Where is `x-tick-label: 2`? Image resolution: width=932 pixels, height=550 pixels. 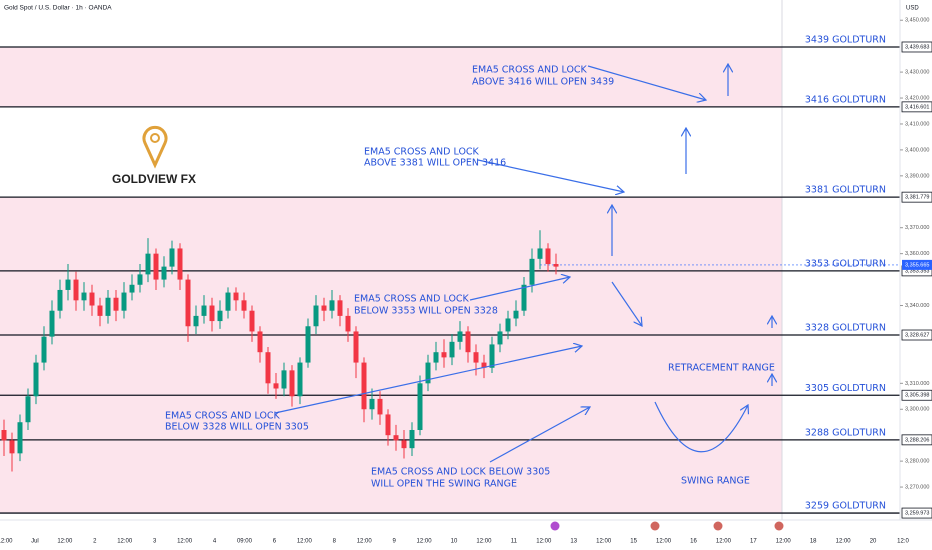 x-tick-label: 2 is located at coordinates (95, 542).